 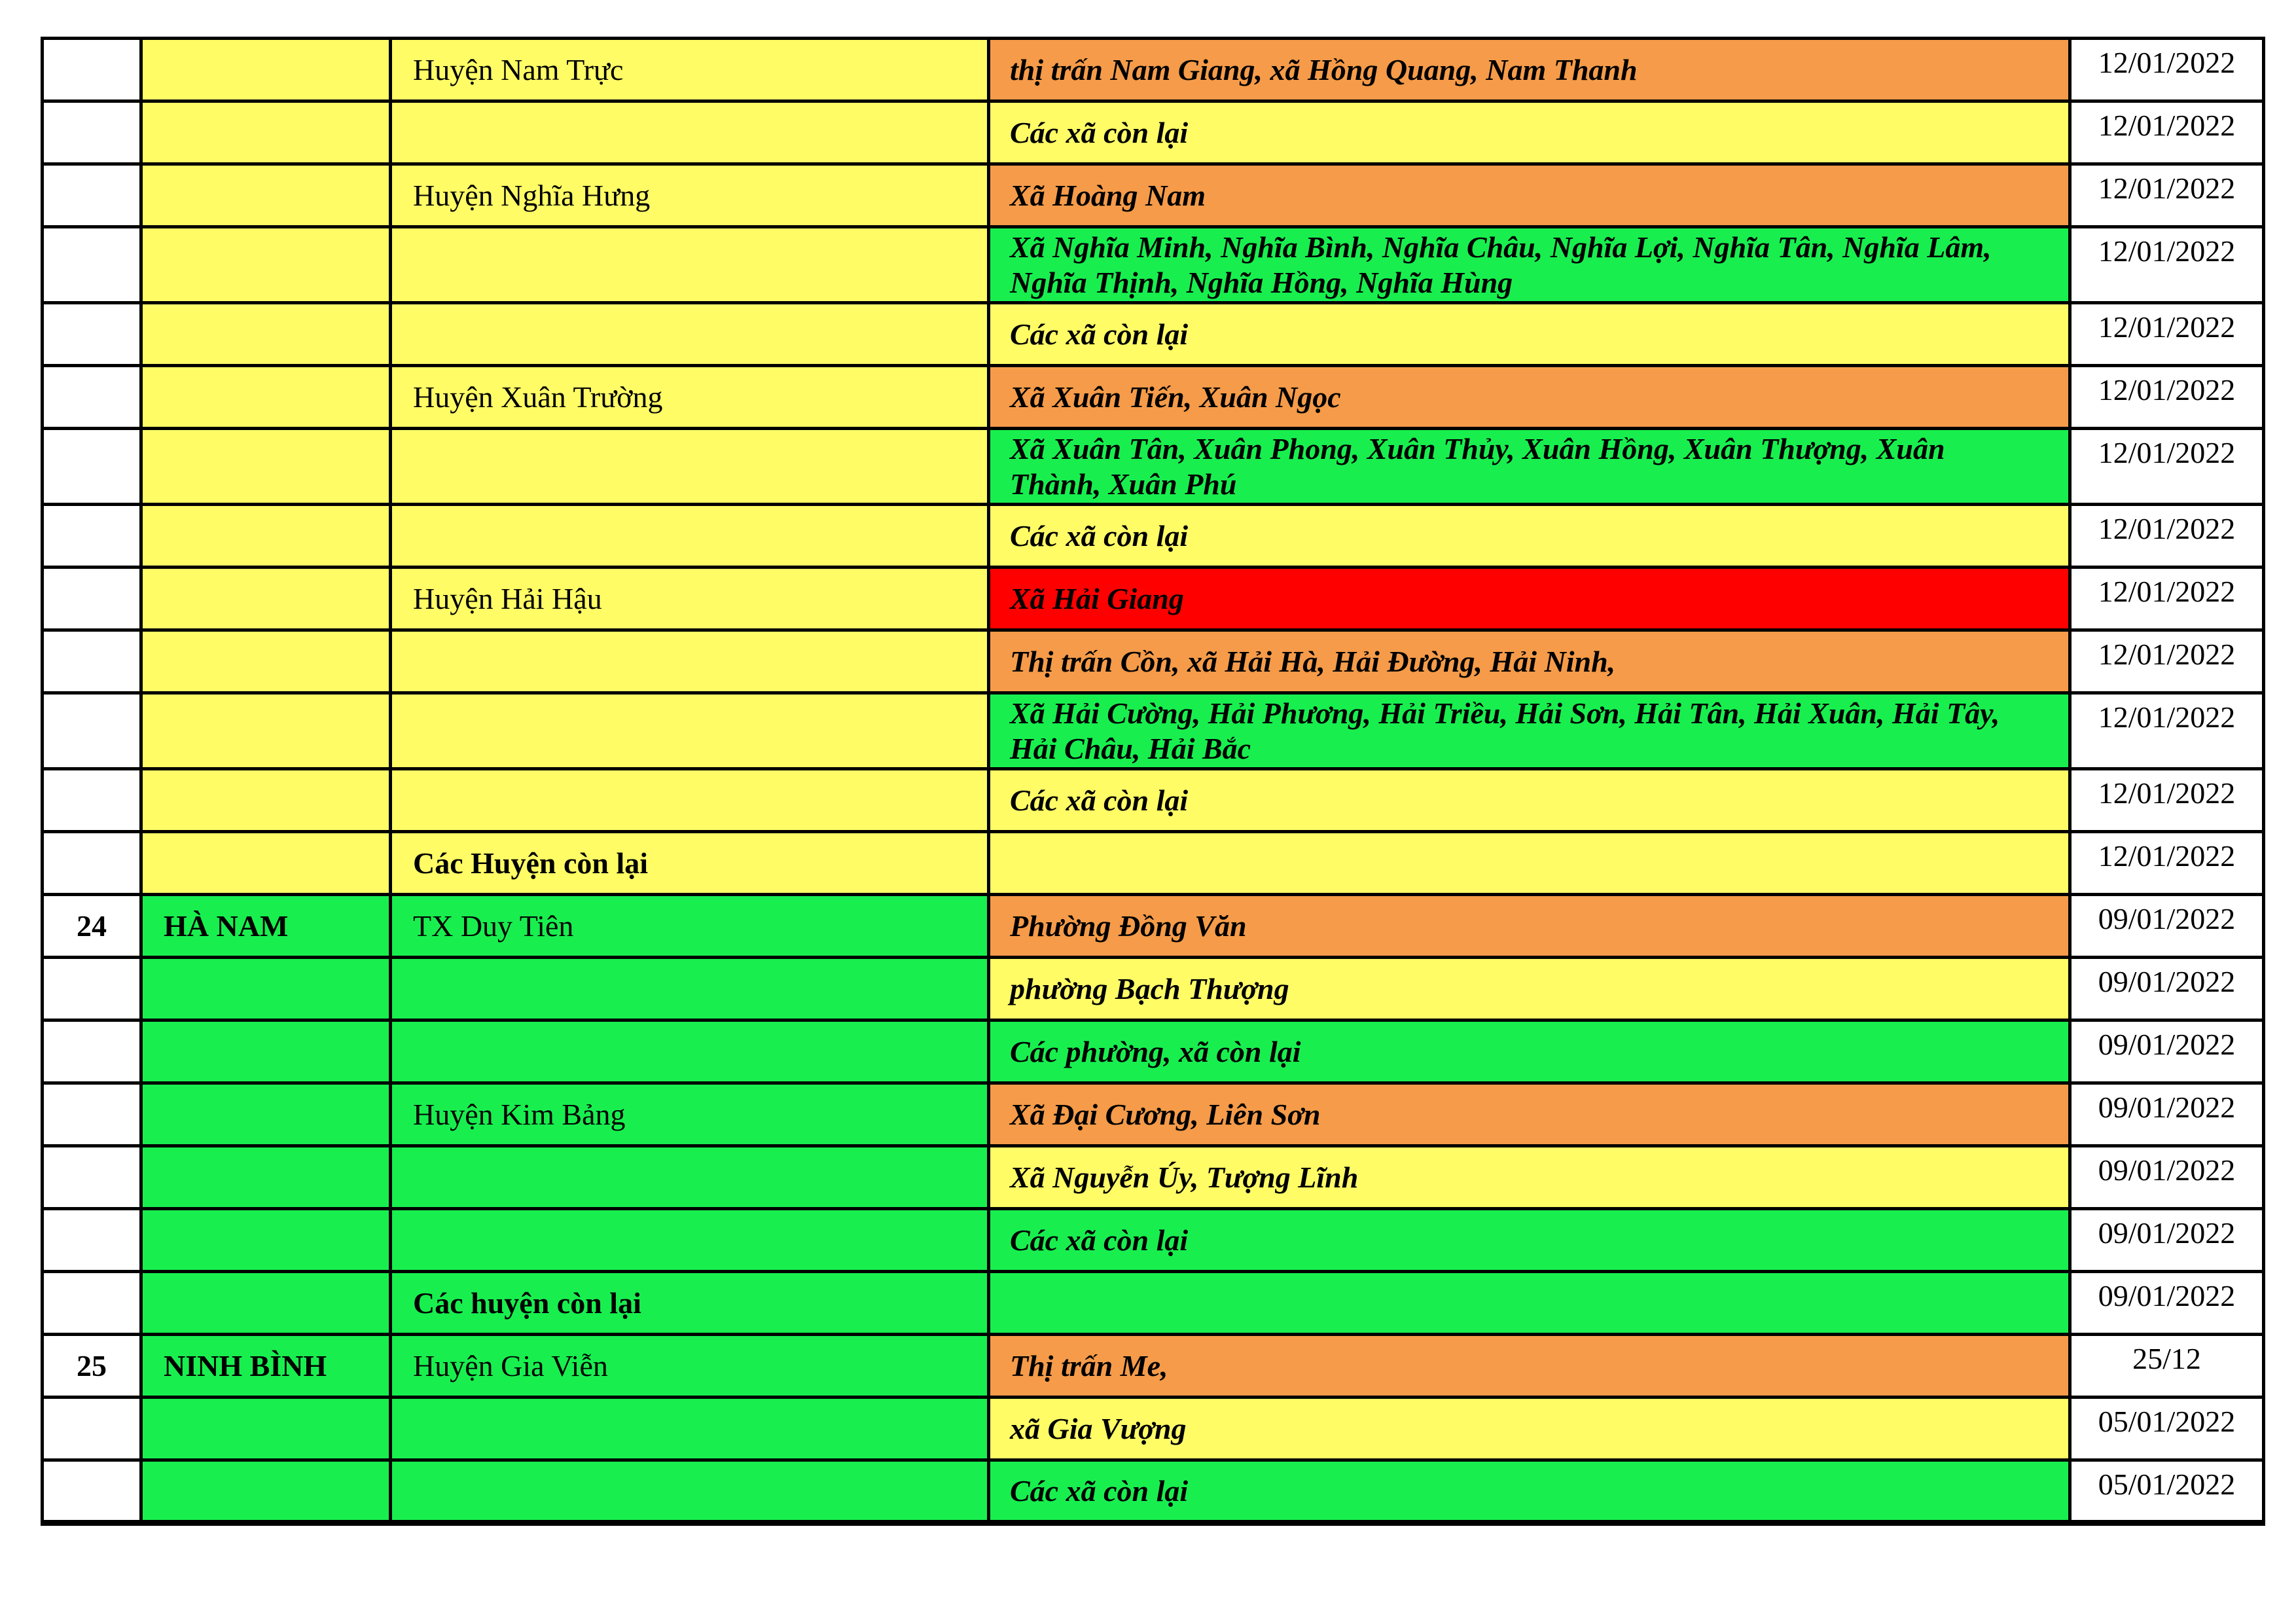 What do you see at coordinates (1153, 989) in the screenshot?
I see `table-row: phường Bạch Thượng 09/01/2022` at bounding box center [1153, 989].